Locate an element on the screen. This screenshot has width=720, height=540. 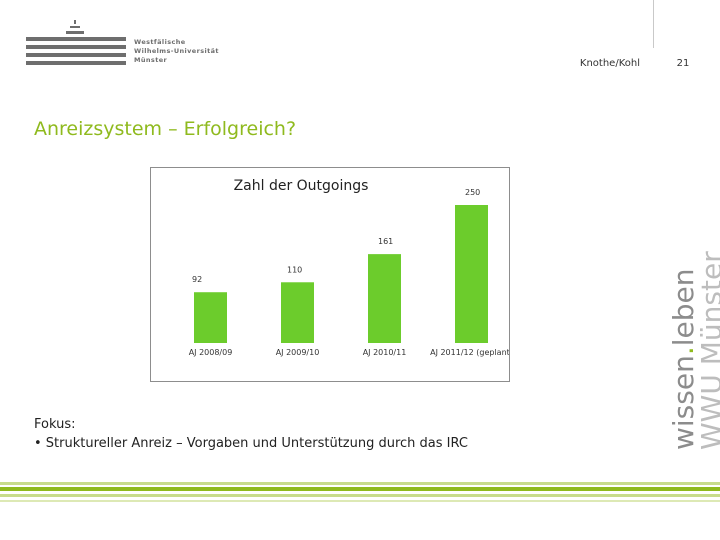
authors-label: Knothe/Kohl is located at coordinates (609, 63).